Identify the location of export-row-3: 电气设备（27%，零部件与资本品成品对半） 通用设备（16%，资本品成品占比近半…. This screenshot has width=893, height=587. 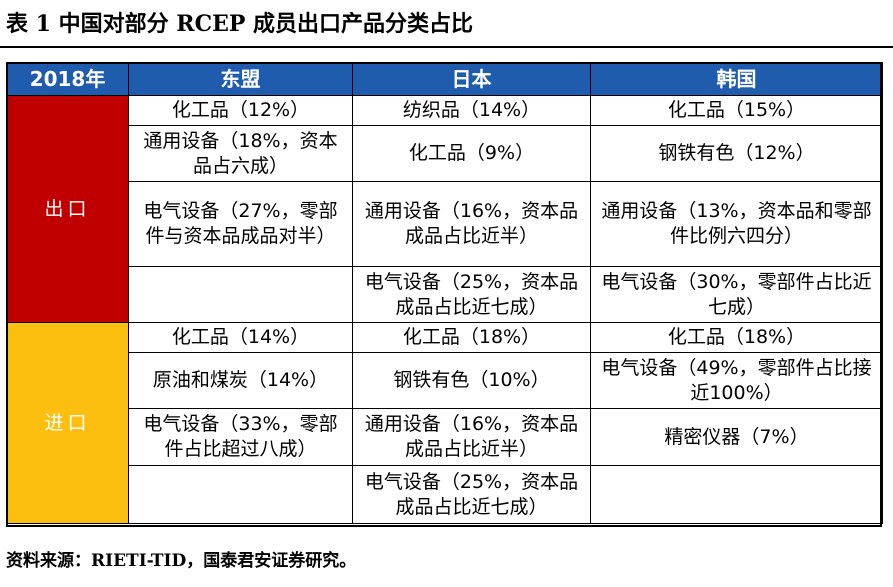
(445, 224).